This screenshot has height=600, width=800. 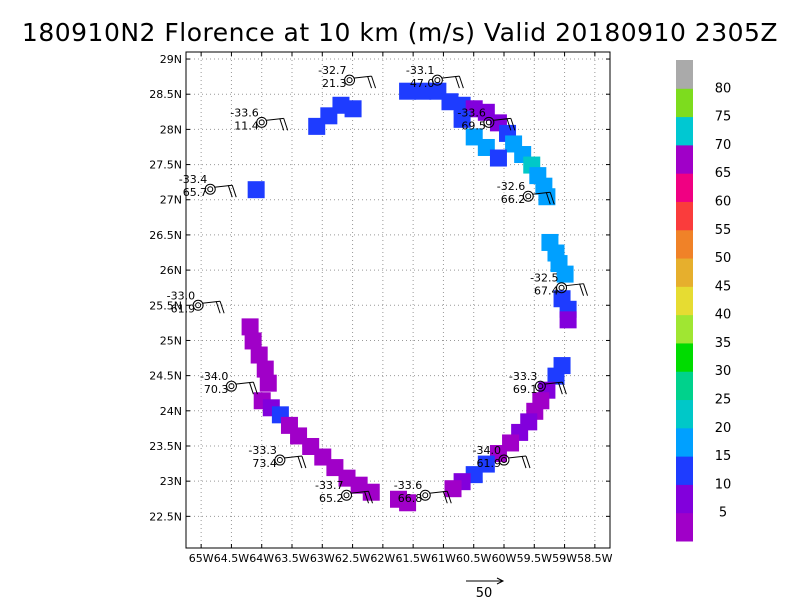 I want to click on sonde-label-bottom: 61.9, so click(x=489, y=463).